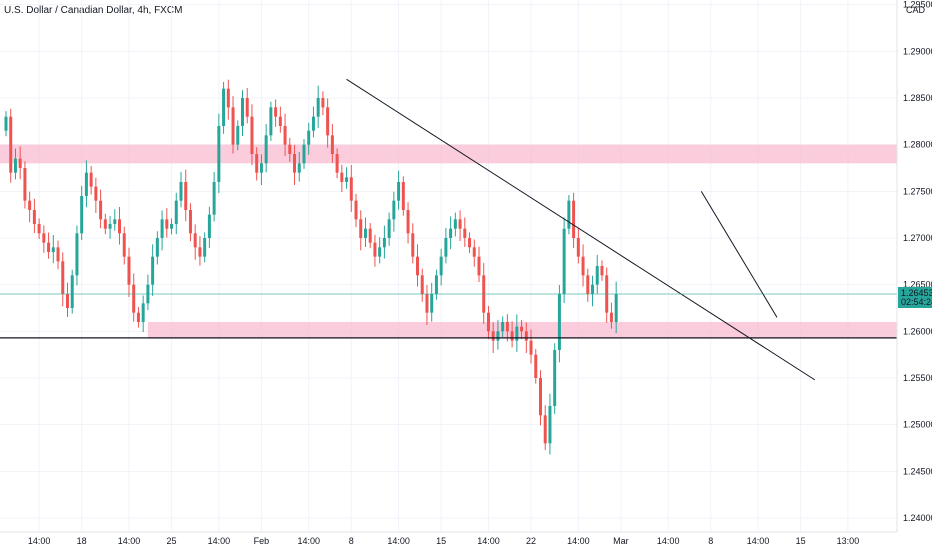 This screenshot has height=550, width=932. Describe the element at coordinates (917, 238) in the screenshot. I see `price-tick-label: 1.27000` at that location.